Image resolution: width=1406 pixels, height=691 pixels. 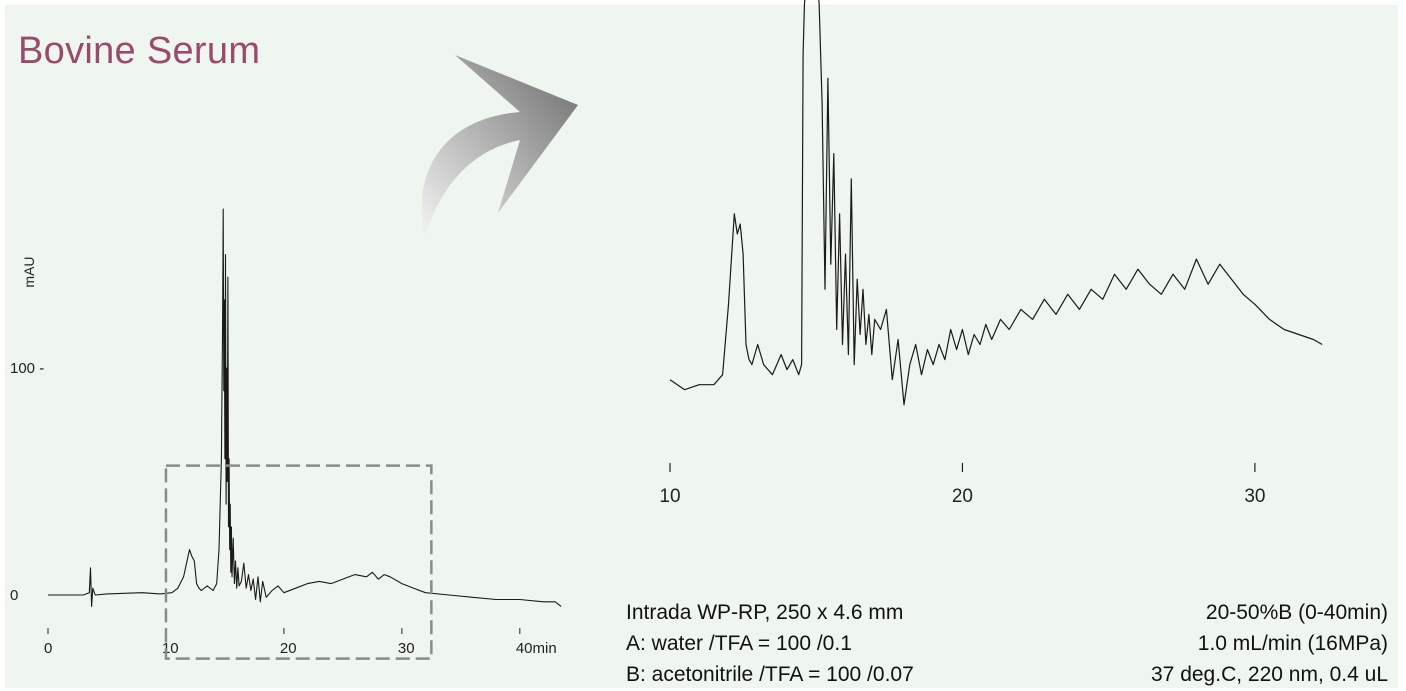 What do you see at coordinates (770, 674) in the screenshot?
I see `mobile-phase-b: B: acetonitrile /TFA = 100 /0.07` at bounding box center [770, 674].